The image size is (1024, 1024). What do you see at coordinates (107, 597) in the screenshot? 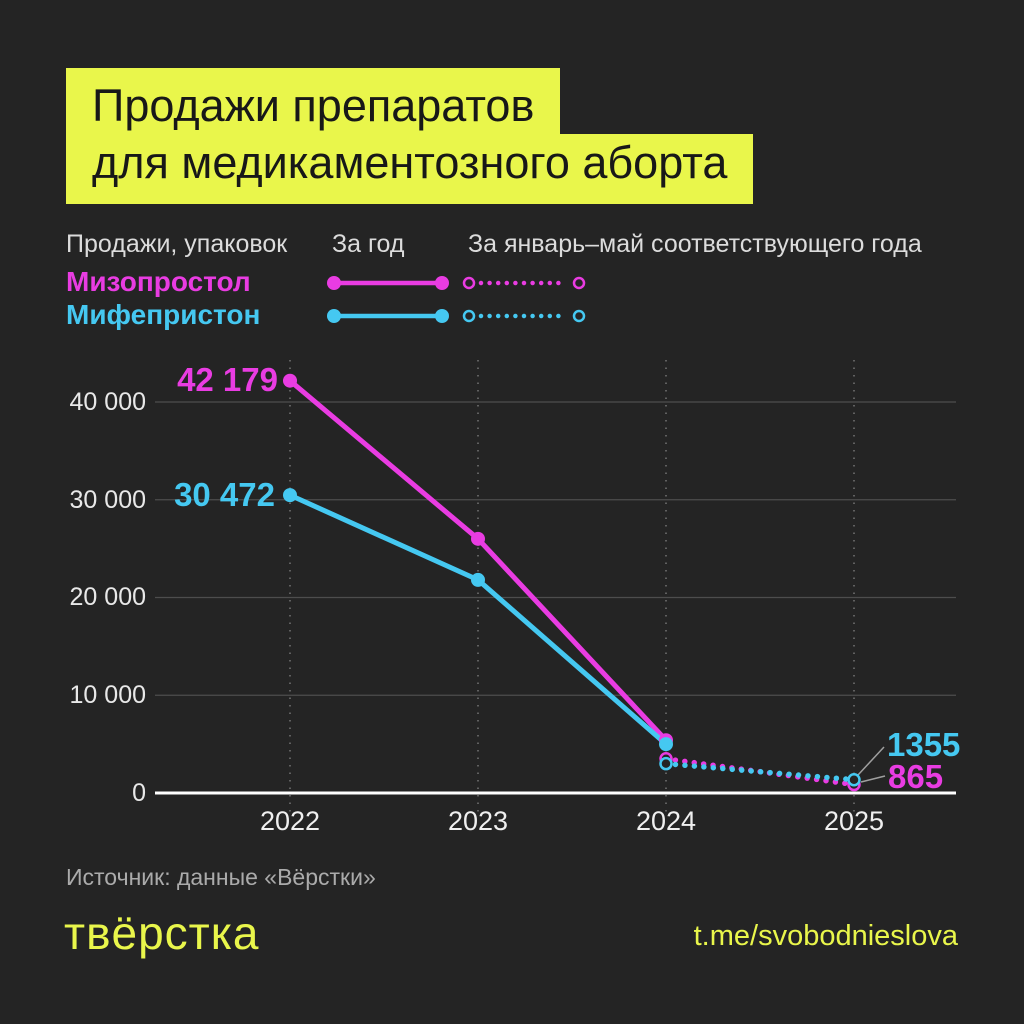
I see `y-tick-20000: 20 000` at bounding box center [107, 597].